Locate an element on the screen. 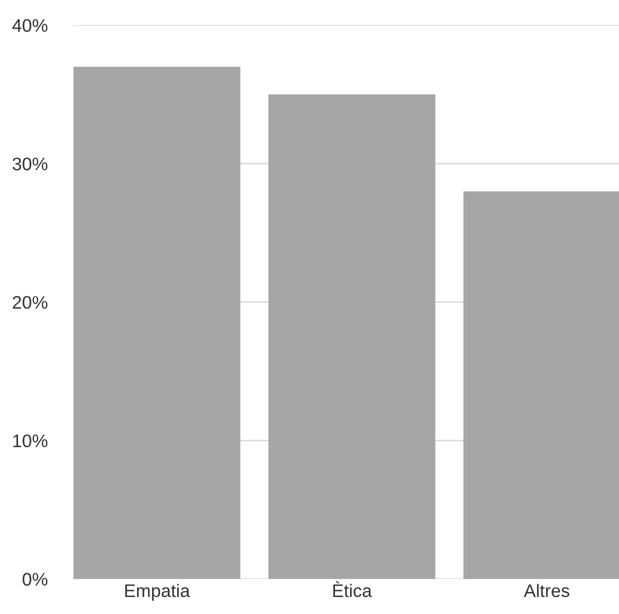  x-tick-label: Altres is located at coordinates (547, 591).